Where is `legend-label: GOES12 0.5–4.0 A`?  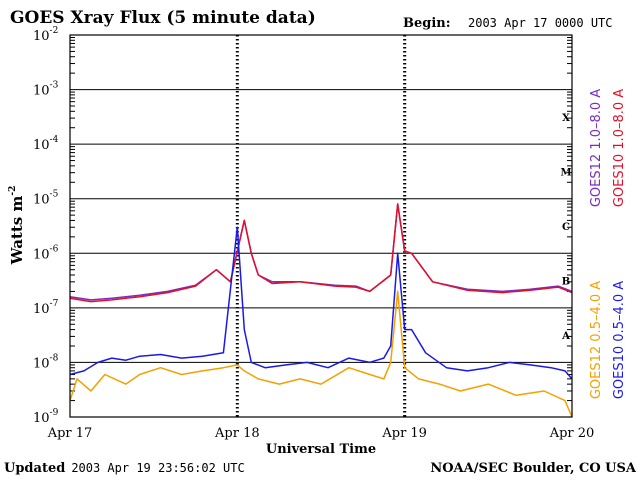 legend-label: GOES12 0.5–4.0 A is located at coordinates (596, 340).